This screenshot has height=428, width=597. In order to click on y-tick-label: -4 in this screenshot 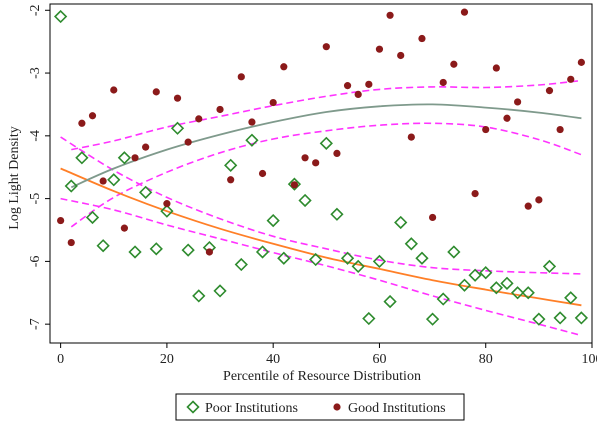, I will do `click(35, 136)`.